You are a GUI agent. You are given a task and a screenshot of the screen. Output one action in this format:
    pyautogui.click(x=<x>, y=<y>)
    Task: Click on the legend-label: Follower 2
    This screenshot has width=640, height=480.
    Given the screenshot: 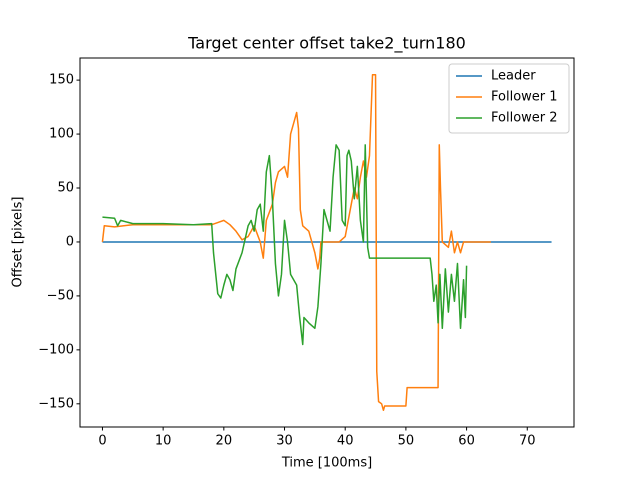 What is the action you would take?
    pyautogui.click(x=524, y=118)
    